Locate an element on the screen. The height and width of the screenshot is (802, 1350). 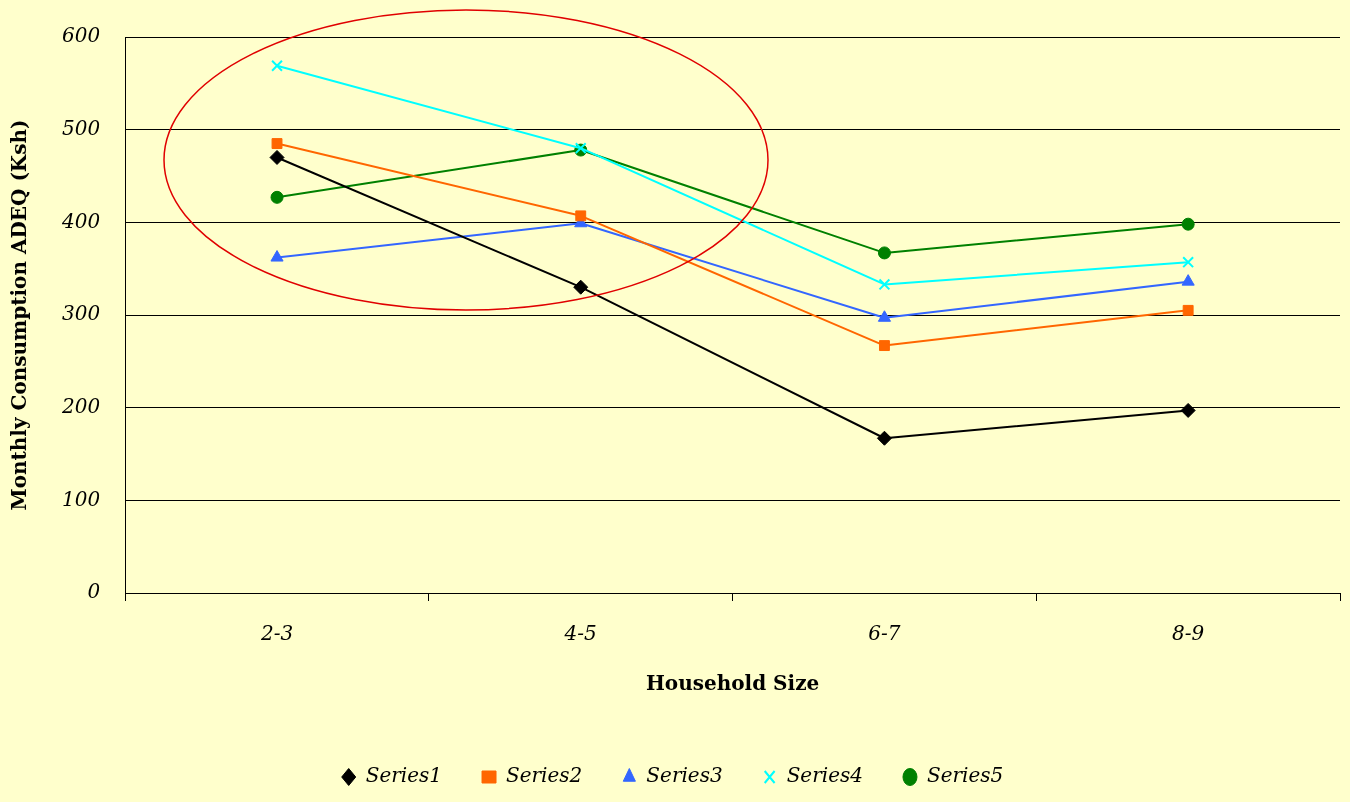
y-tick-label: 100 is located at coordinates (81, 498).